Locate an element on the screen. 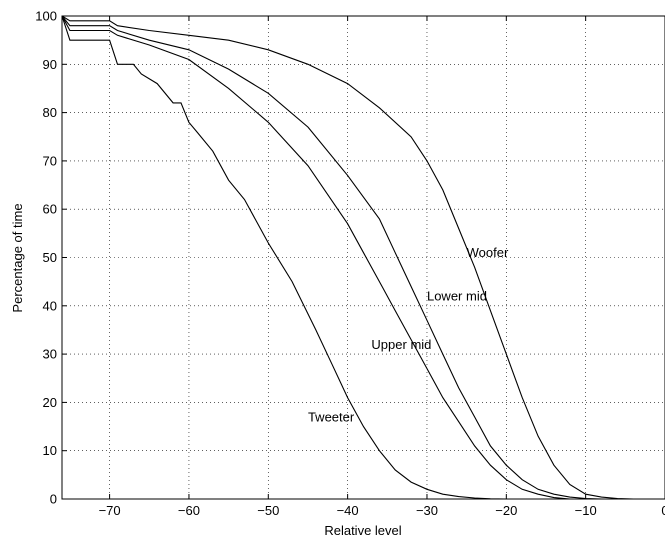 The height and width of the screenshot is (539, 665). x-tick-label: 0 is located at coordinates (663, 510).